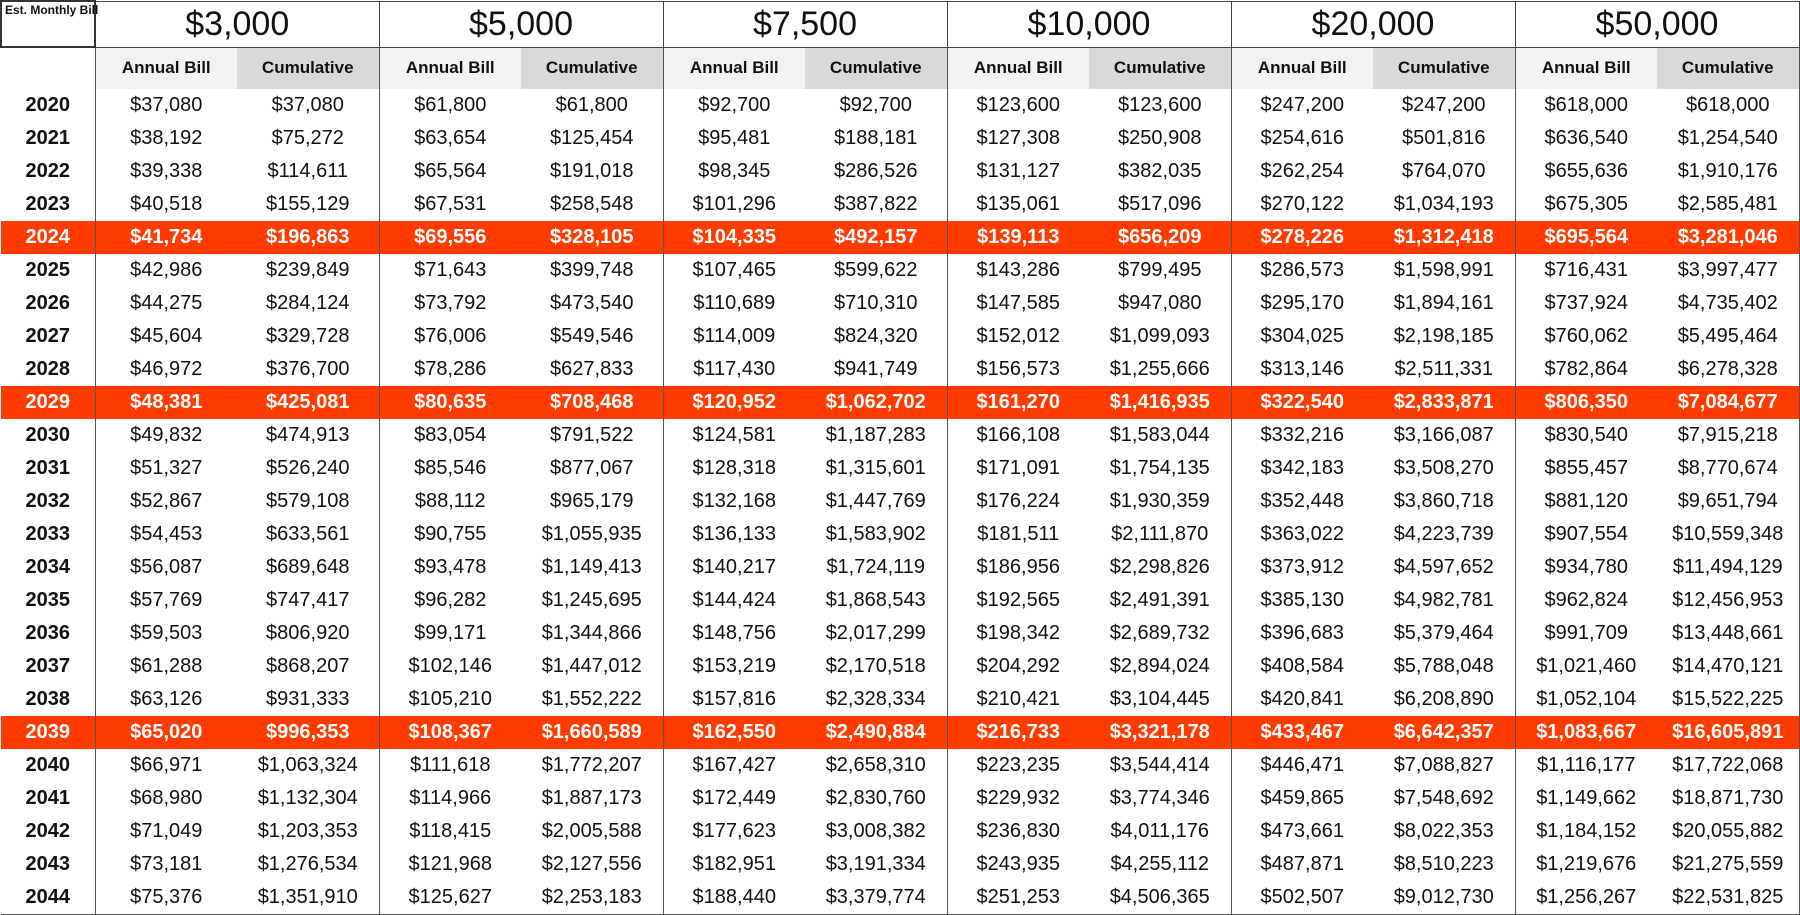 This screenshot has width=1800, height=915. Describe the element at coordinates (876, 898) in the screenshot. I see `cumulative-cell: $3,379,774` at that location.